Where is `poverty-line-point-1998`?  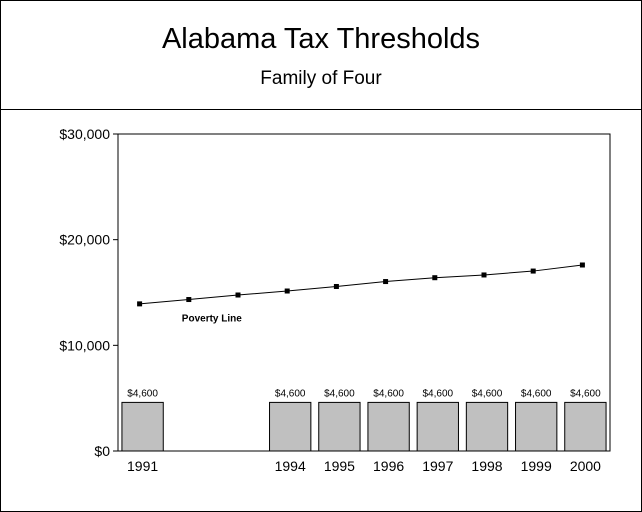
poverty-line-point-1998 is located at coordinates (484, 275).